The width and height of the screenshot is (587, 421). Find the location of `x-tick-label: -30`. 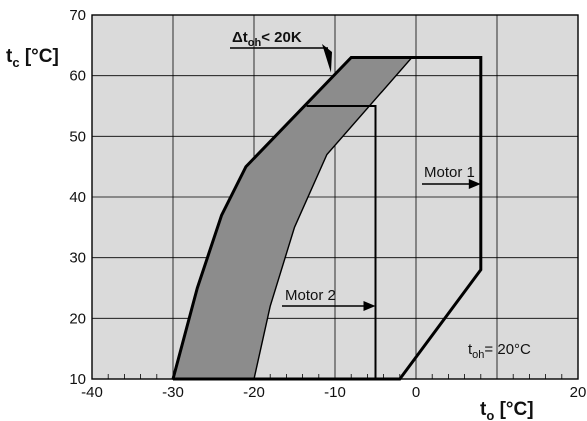

x-tick-label: -30 is located at coordinates (173, 392).